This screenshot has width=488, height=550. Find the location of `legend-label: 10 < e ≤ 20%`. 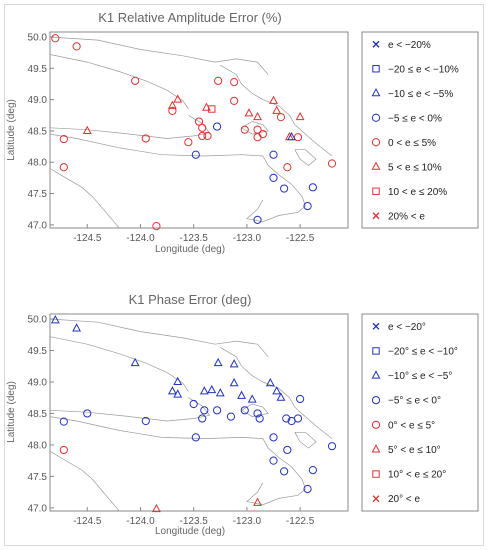

legend-label: 10 < e ≤ 20% is located at coordinates (417, 192).